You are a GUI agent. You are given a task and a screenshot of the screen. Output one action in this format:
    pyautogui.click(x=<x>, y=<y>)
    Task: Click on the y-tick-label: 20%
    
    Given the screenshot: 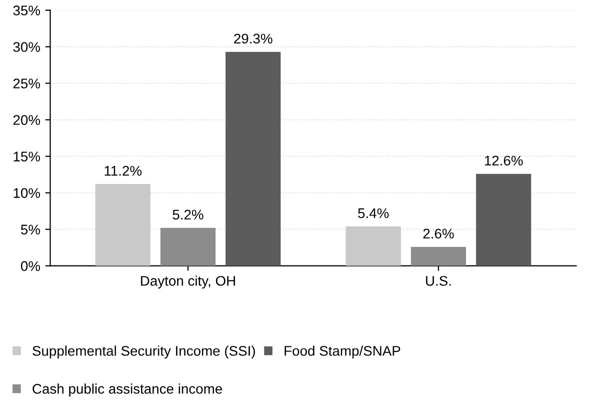 What is the action you would take?
    pyautogui.click(x=26, y=120)
    